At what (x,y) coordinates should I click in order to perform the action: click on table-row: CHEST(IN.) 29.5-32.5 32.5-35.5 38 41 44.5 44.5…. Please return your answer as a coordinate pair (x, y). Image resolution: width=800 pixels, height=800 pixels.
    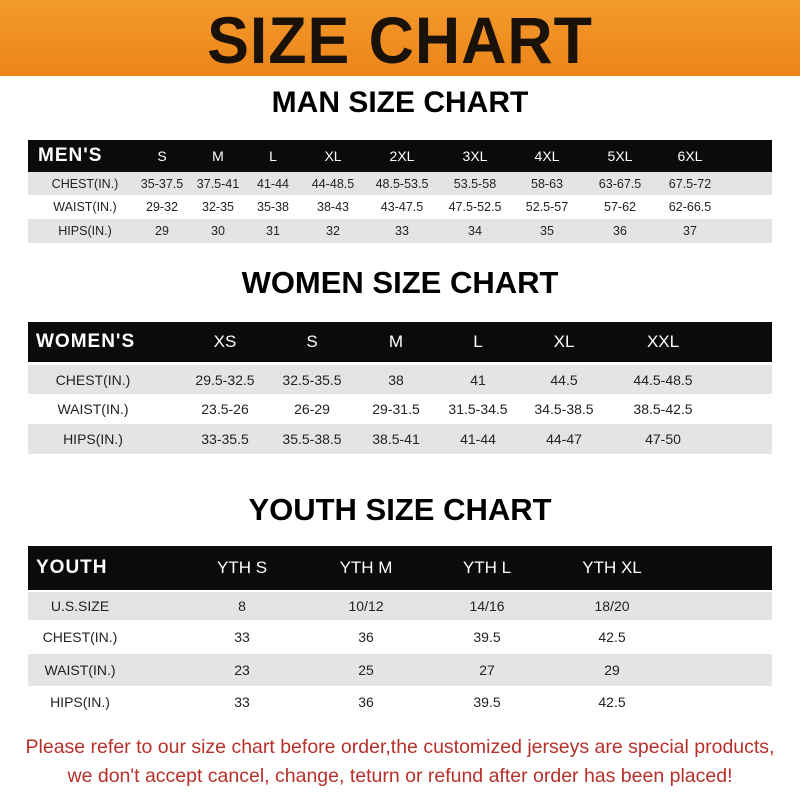
    Looking at the image, I should click on (400, 379).